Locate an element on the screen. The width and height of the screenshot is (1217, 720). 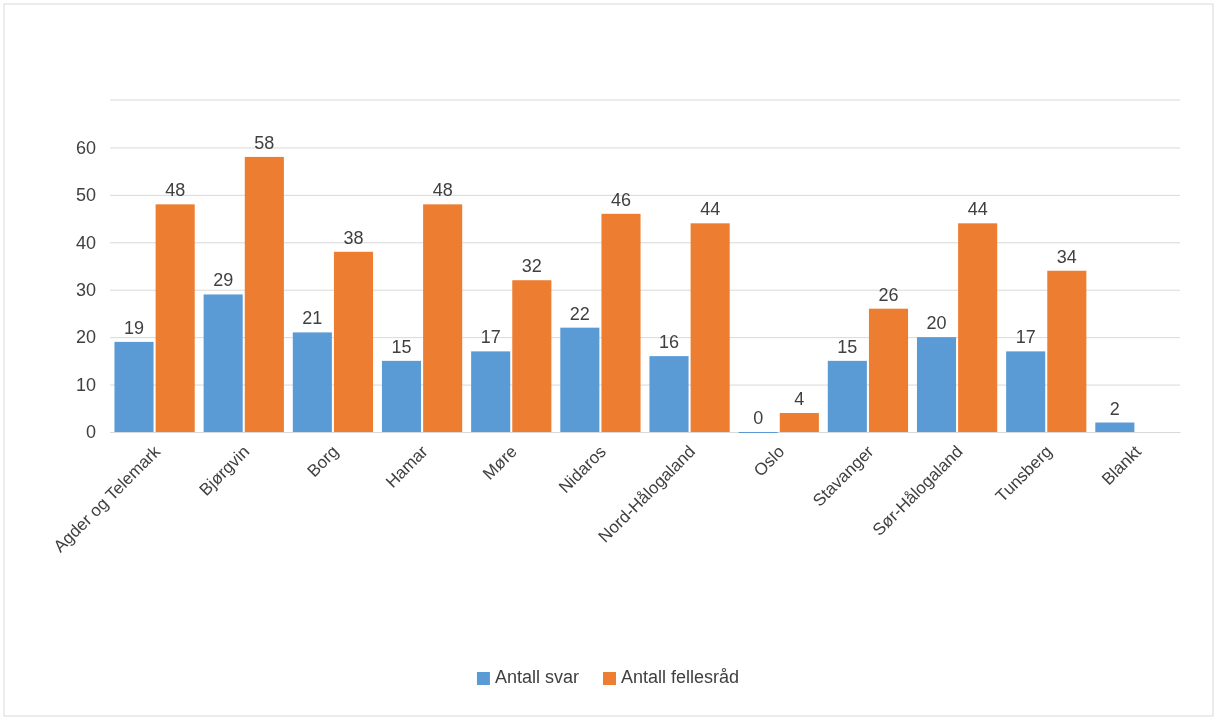
data-label: 34 is located at coordinates (1066, 256).